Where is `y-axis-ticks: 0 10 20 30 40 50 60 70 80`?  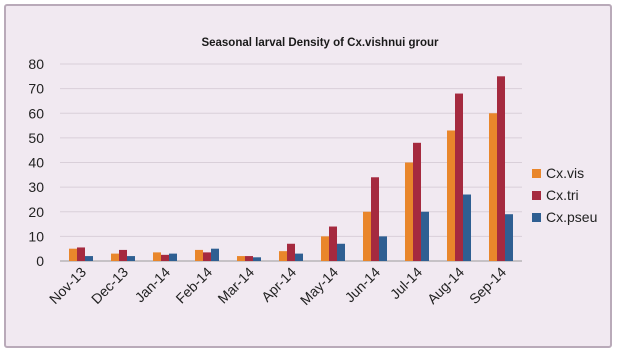 y-axis-ticks: 0 10 20 30 40 50 60 70 80 is located at coordinates (36, 162).